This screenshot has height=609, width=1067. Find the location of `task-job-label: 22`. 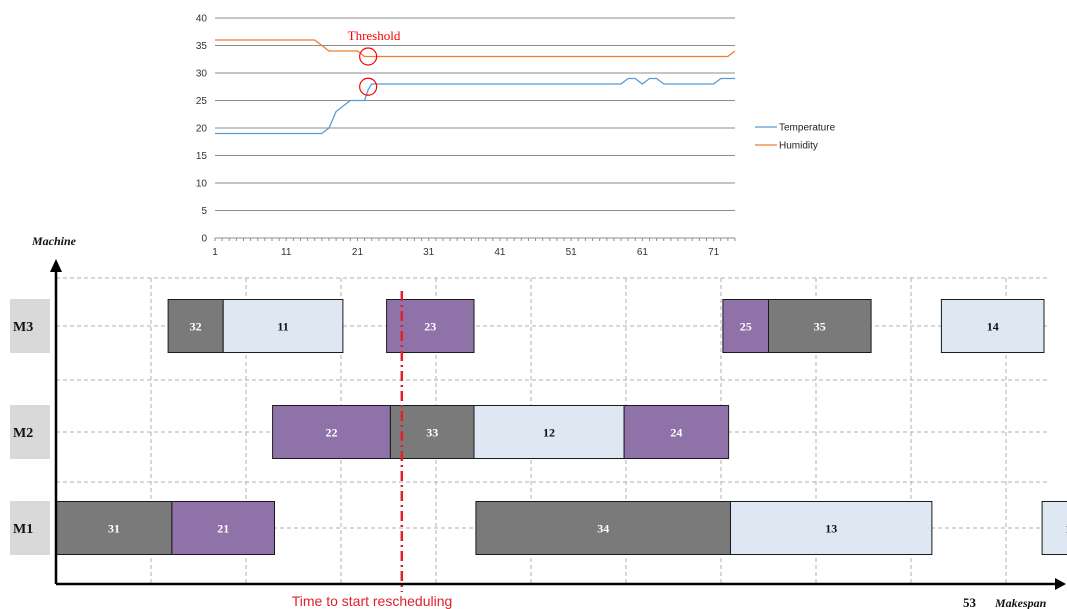

task-job-label: 22 is located at coordinates (332, 433).